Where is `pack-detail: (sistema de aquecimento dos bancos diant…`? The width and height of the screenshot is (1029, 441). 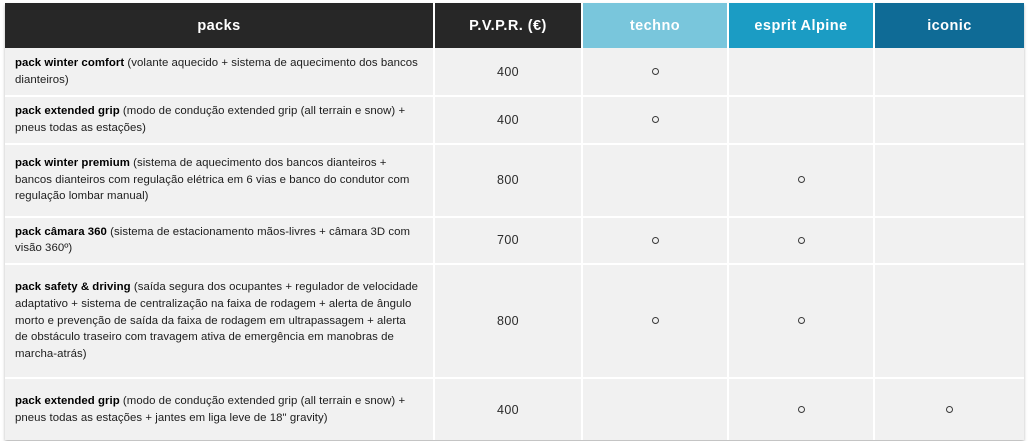 pack-detail: (sistema de aquecimento dos bancos diant… is located at coordinates (212, 179).